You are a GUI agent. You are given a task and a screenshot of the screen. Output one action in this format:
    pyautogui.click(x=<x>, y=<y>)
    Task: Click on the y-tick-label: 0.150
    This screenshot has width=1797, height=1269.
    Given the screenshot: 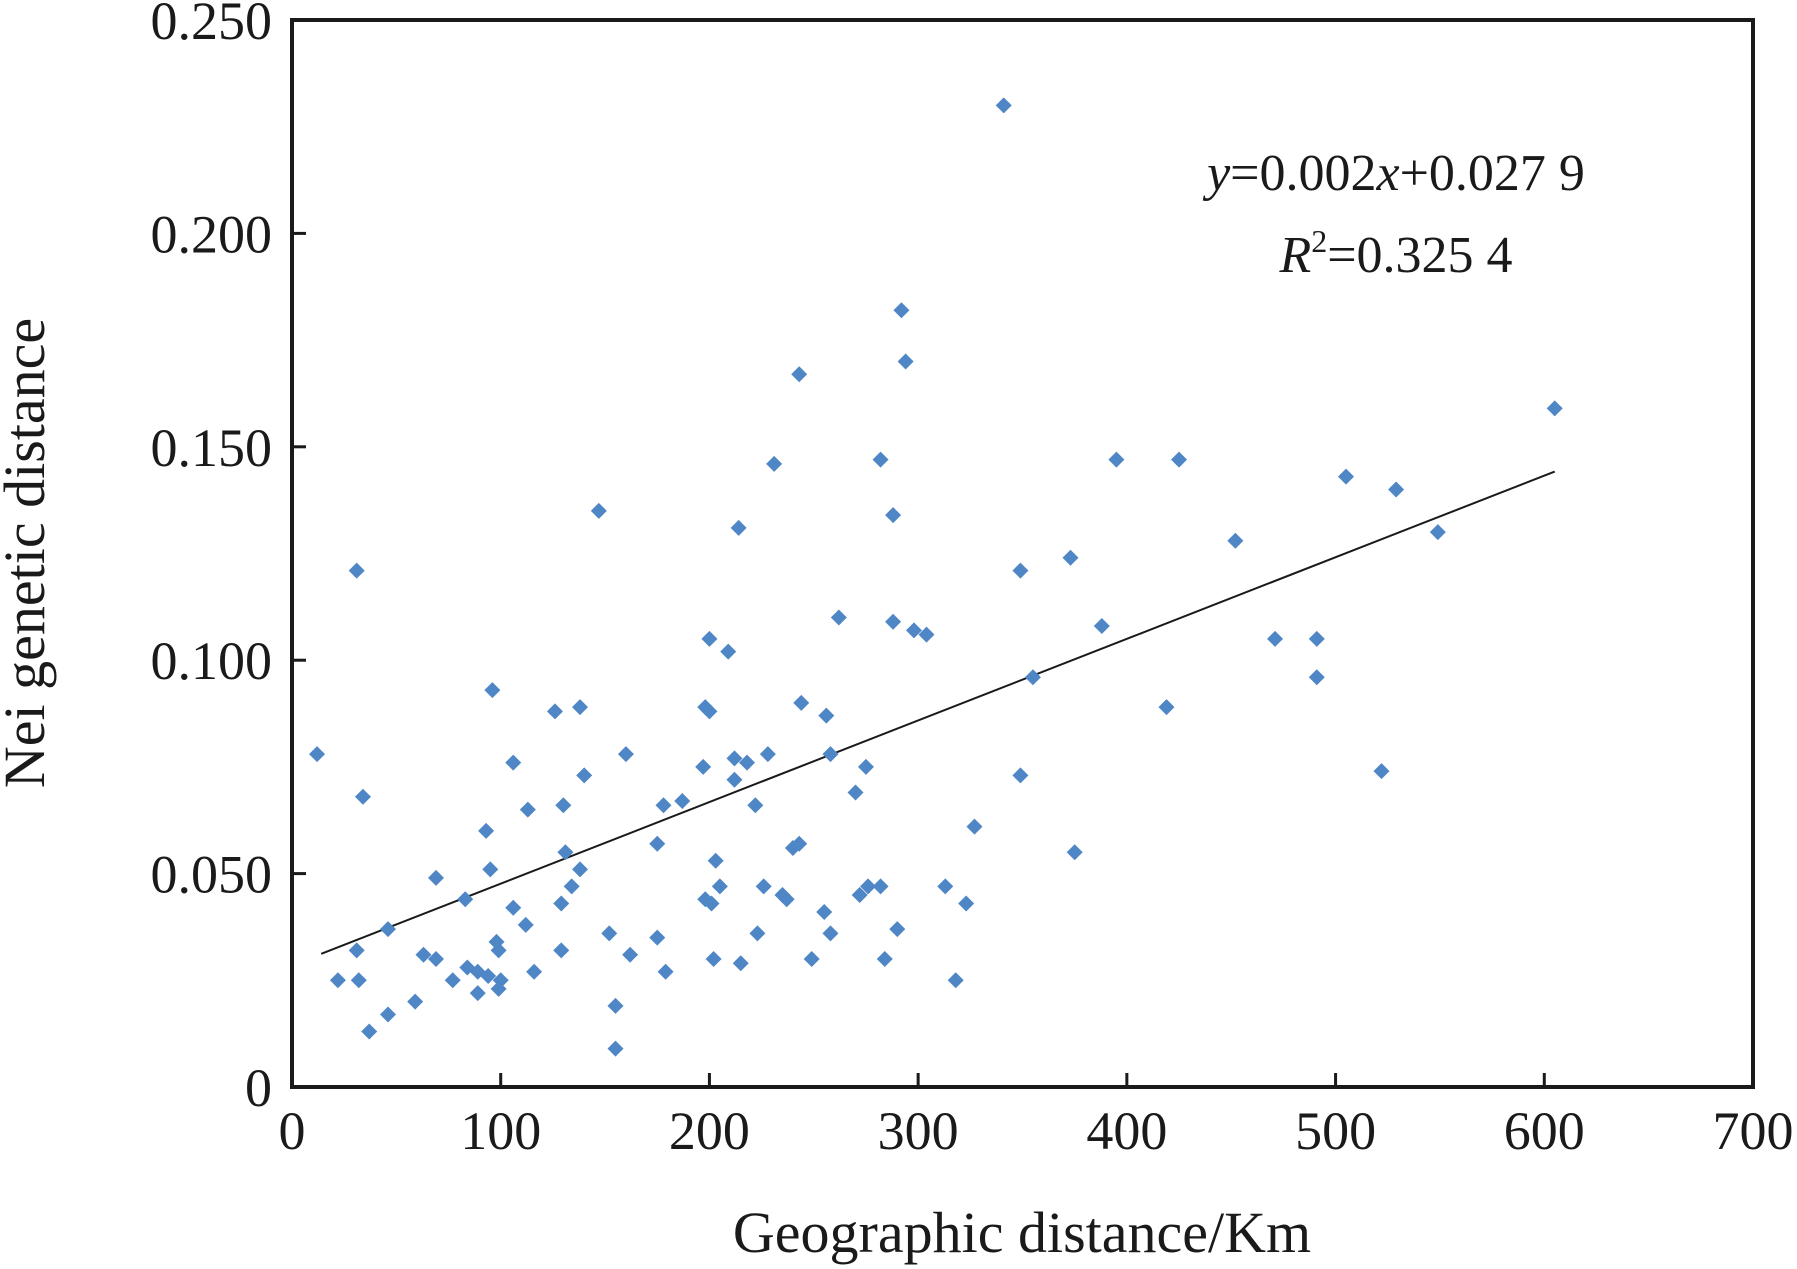 What is the action you would take?
    pyautogui.click(x=212, y=448)
    